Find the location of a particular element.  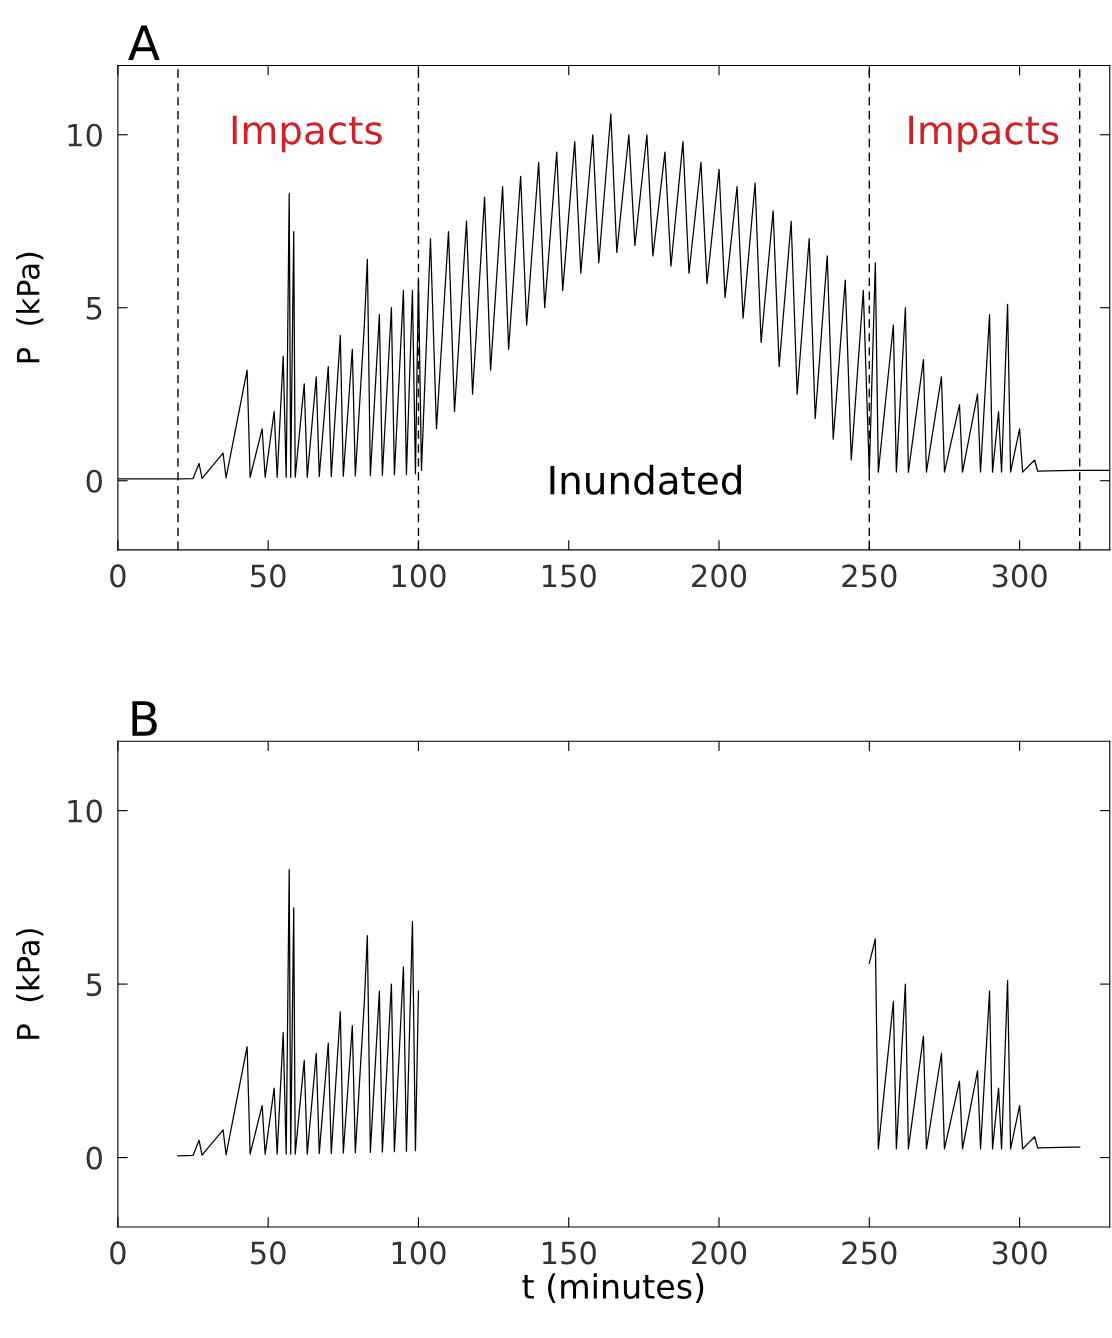

chart-title: B is located at coordinates (144, 718).